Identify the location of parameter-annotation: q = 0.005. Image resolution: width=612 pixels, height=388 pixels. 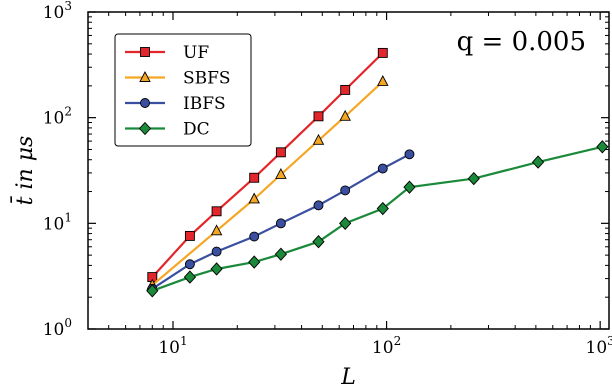
(521, 42).